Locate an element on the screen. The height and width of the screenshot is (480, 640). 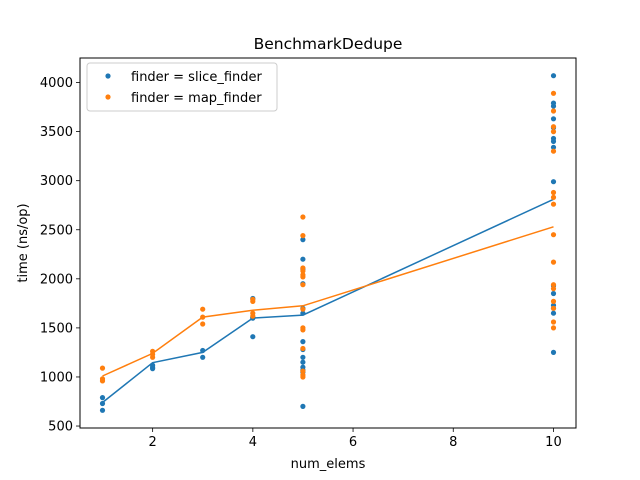
y-tick-label: 2500 is located at coordinates (56, 230).